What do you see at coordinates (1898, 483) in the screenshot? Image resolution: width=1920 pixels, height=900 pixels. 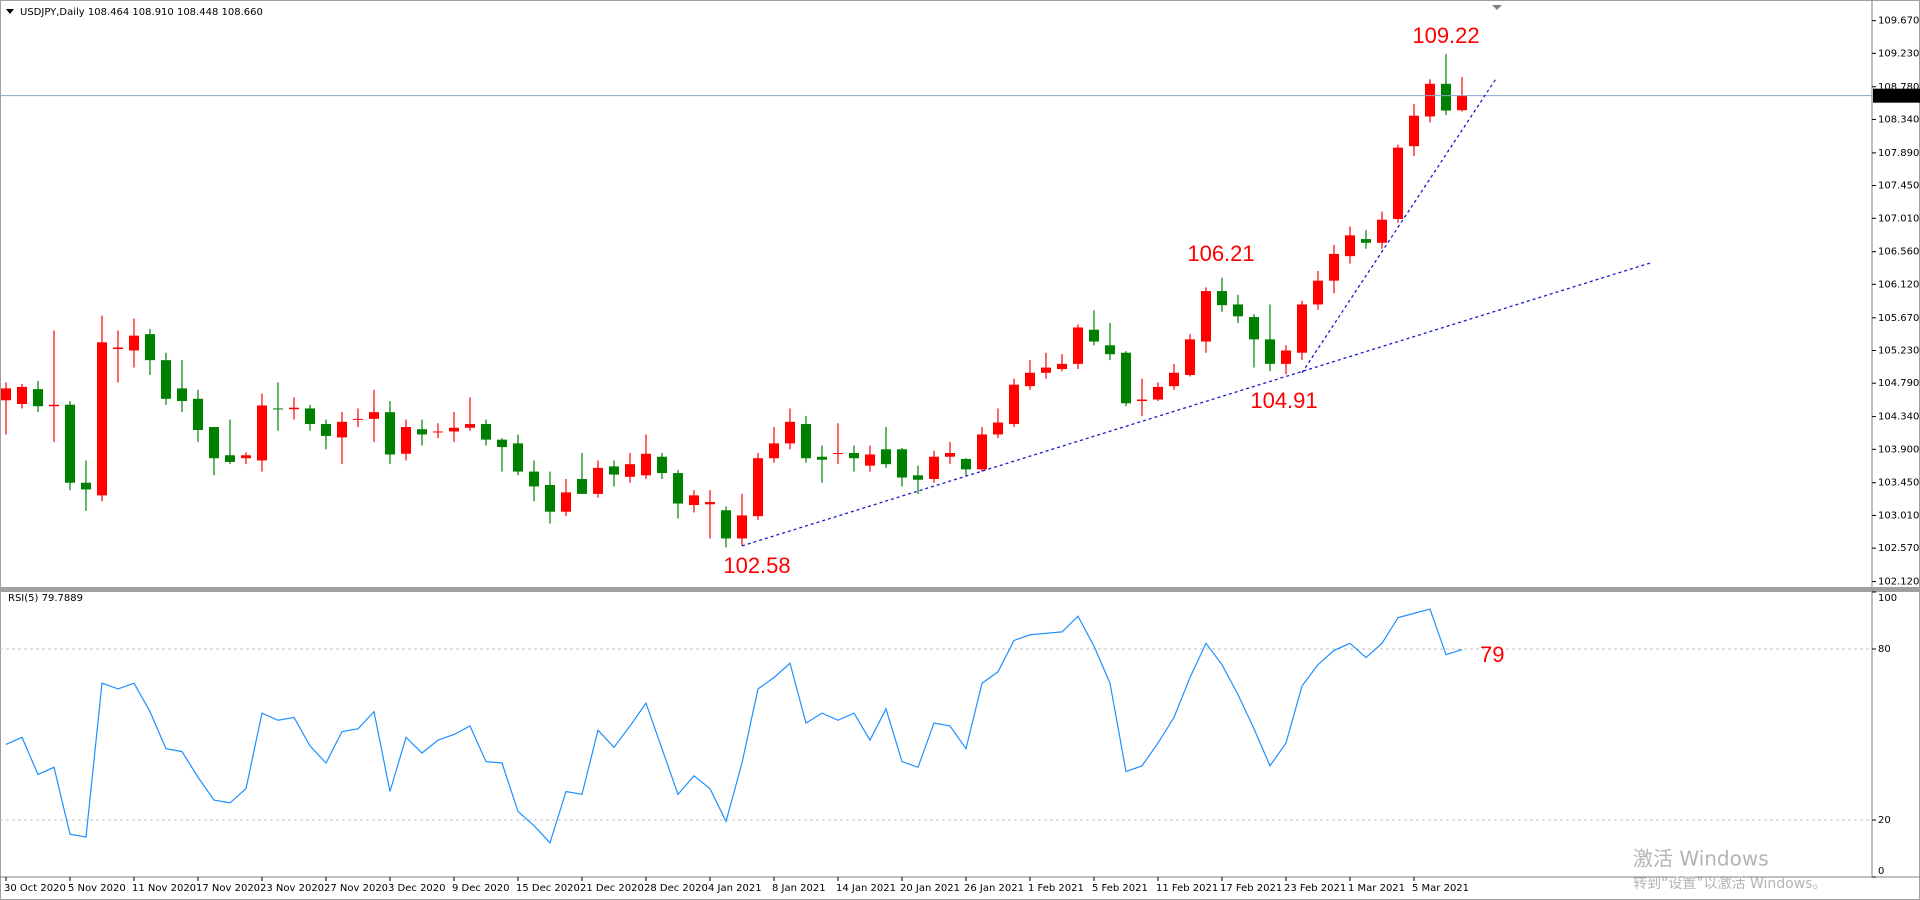 I see `y-tick-label: 103.450` at bounding box center [1898, 483].